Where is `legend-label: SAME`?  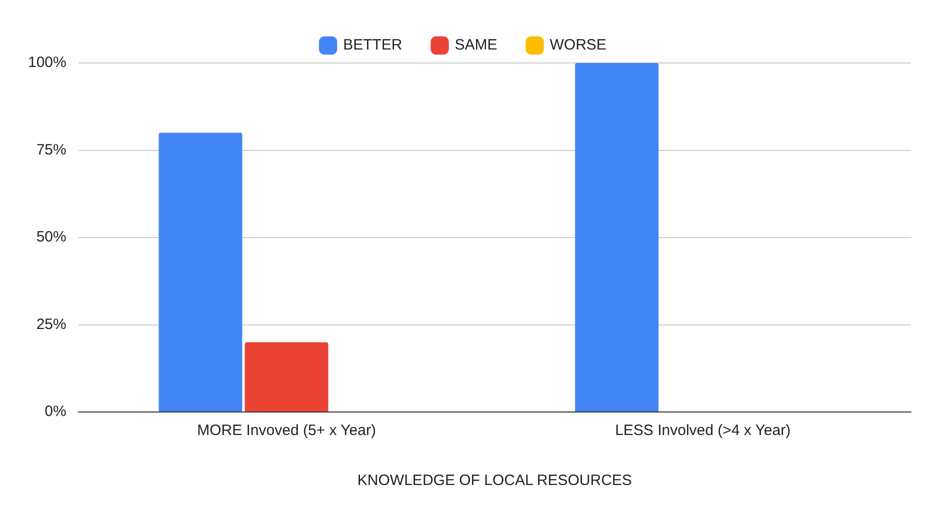
legend-label: SAME is located at coordinates (476, 45).